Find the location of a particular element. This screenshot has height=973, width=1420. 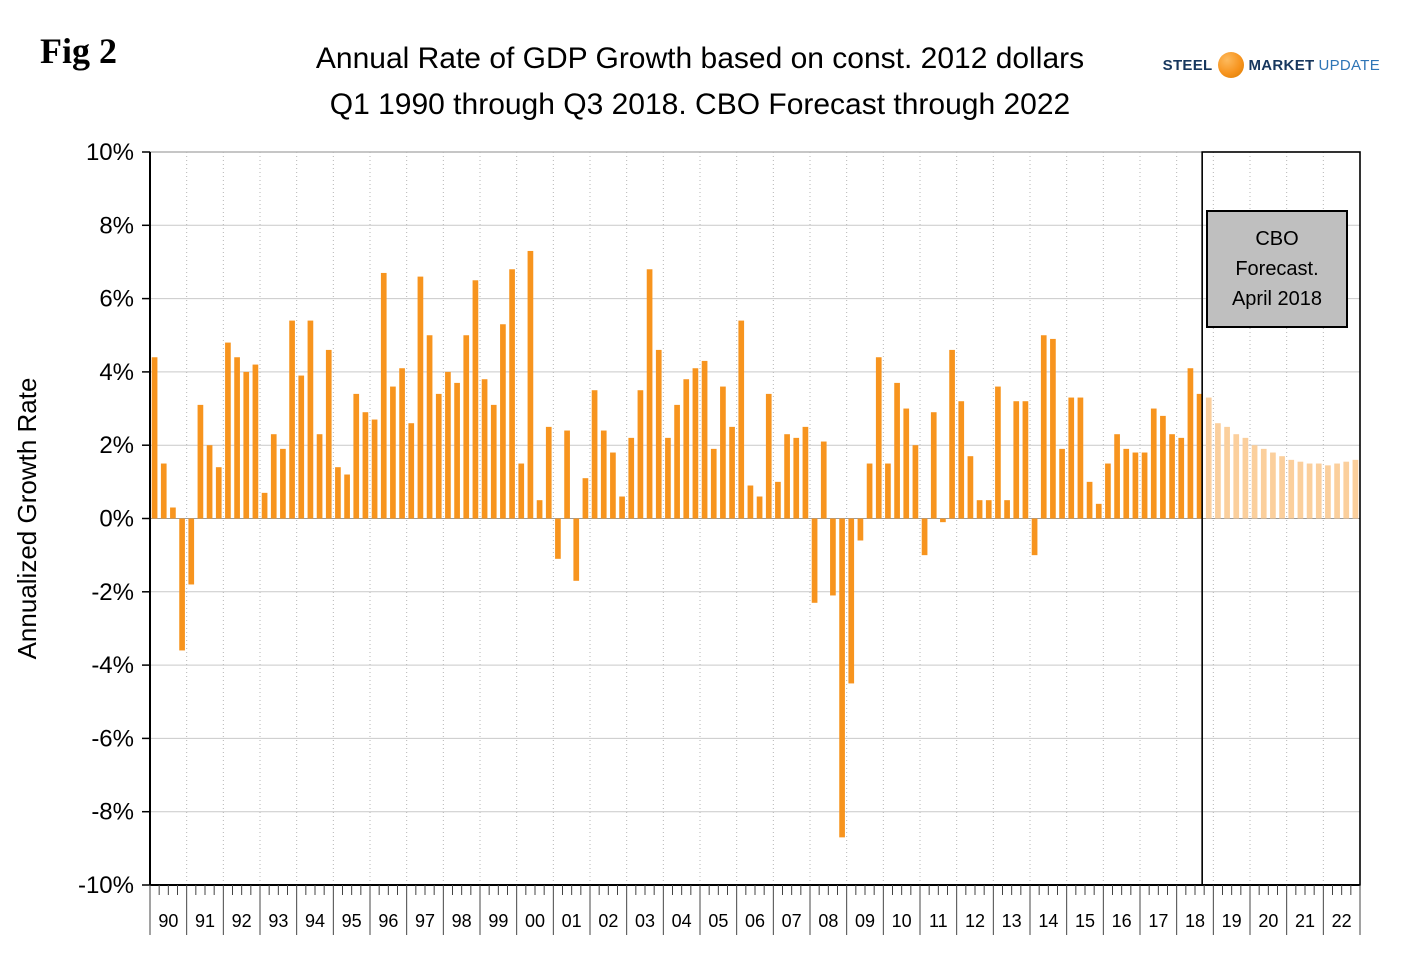

y-axis-title: Annualized Growth Rate is located at coordinates (27, 519).